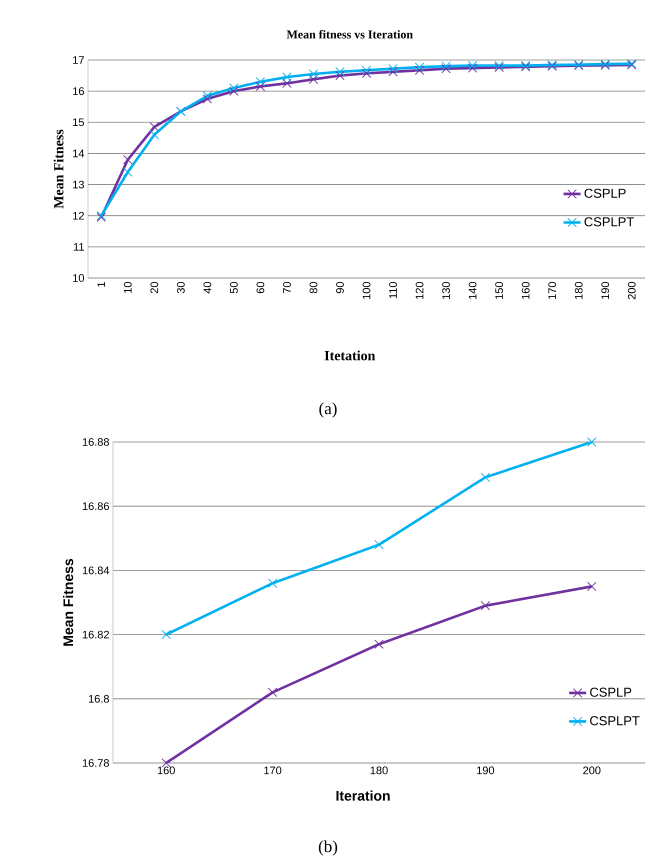 This screenshot has width=656, height=863. Describe the element at coordinates (154, 288) in the screenshot. I see `x-tick-label: 20` at that location.